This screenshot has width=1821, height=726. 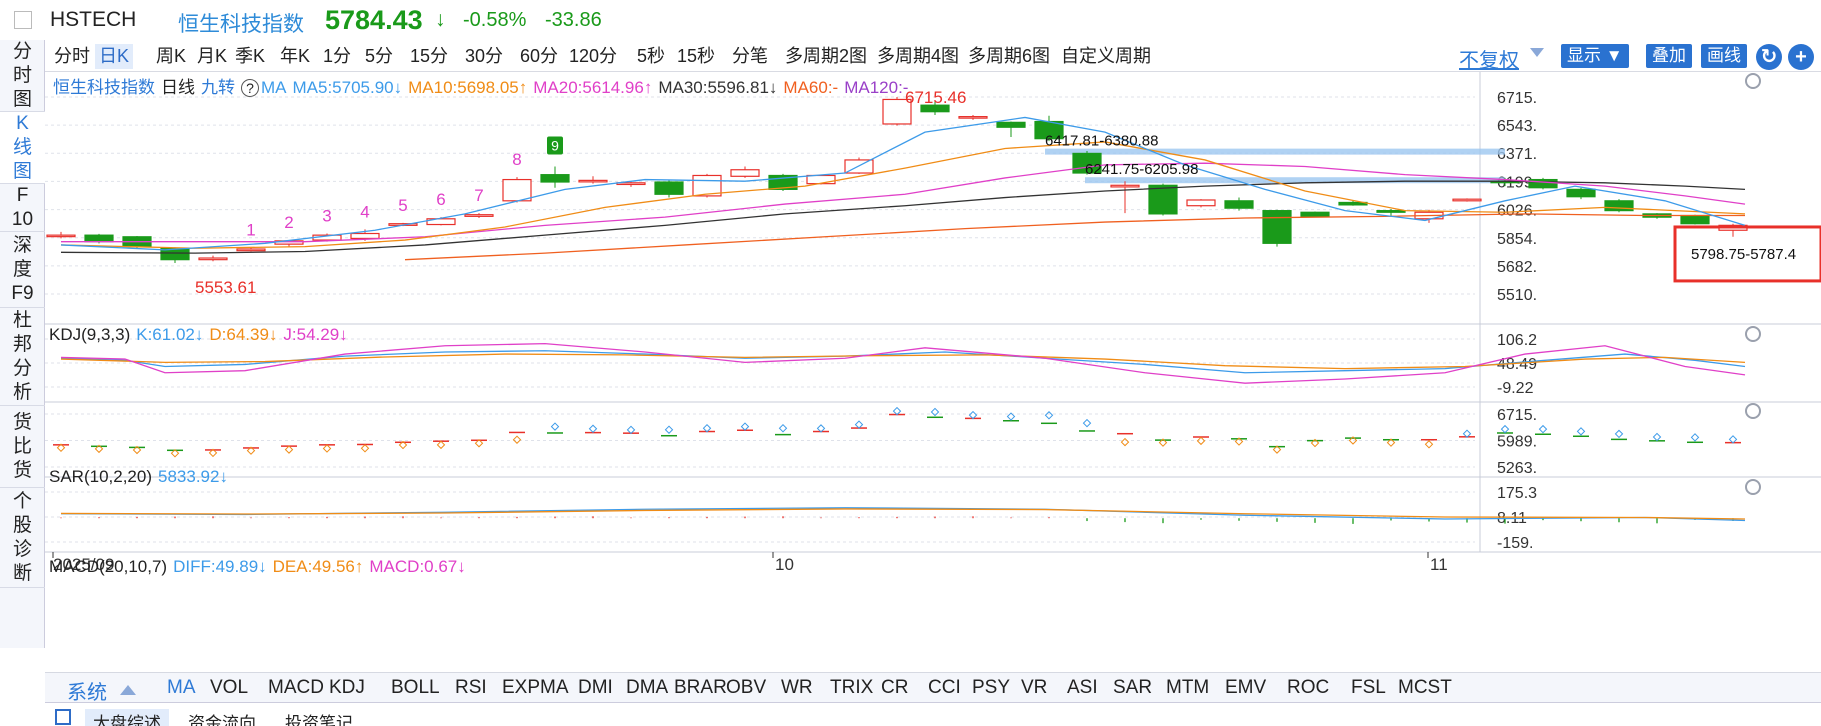 What do you see at coordinates (23, 20) in the screenshot?
I see `header-checkbox` at bounding box center [23, 20].